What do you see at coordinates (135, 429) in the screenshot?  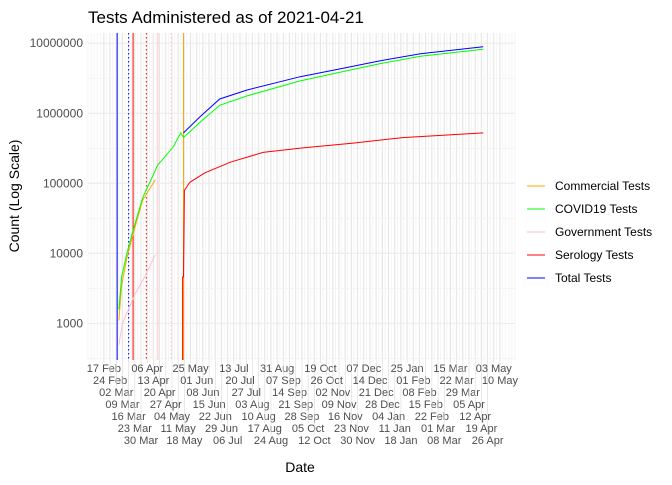 I see `x-tick-label: 23 Mar` at bounding box center [135, 429].